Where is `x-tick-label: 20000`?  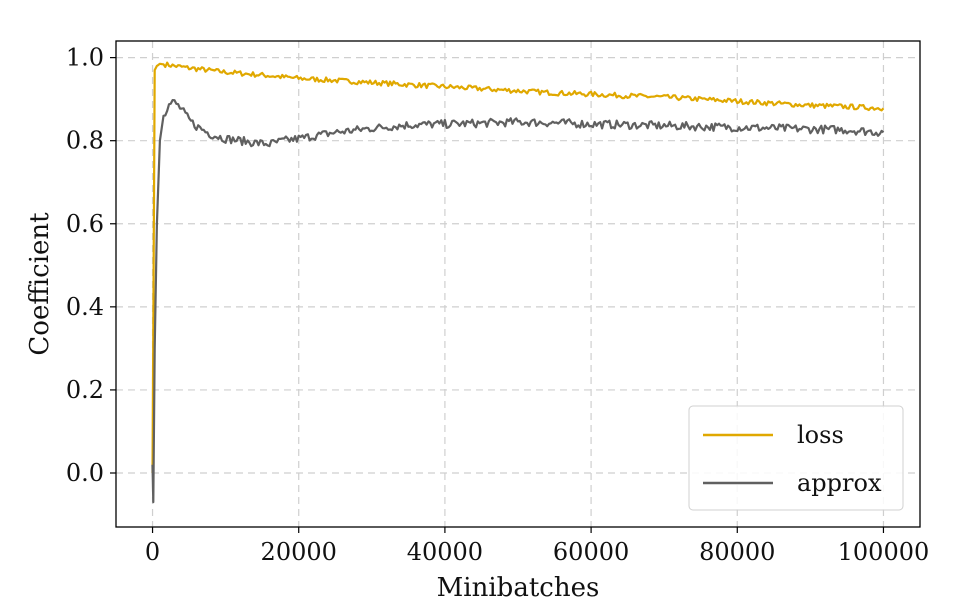 x-tick-label: 20000 is located at coordinates (299, 552).